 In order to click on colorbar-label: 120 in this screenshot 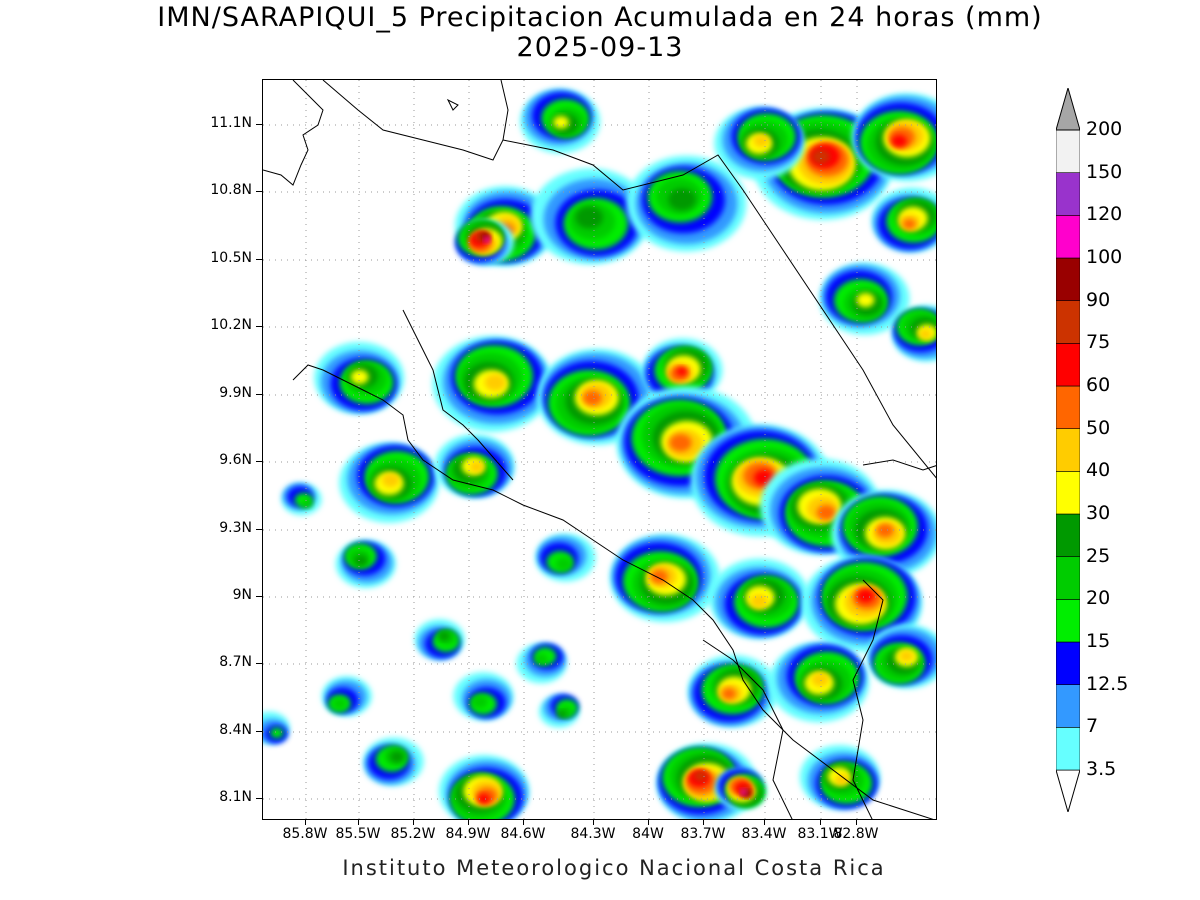, I will do `click(1104, 214)`.